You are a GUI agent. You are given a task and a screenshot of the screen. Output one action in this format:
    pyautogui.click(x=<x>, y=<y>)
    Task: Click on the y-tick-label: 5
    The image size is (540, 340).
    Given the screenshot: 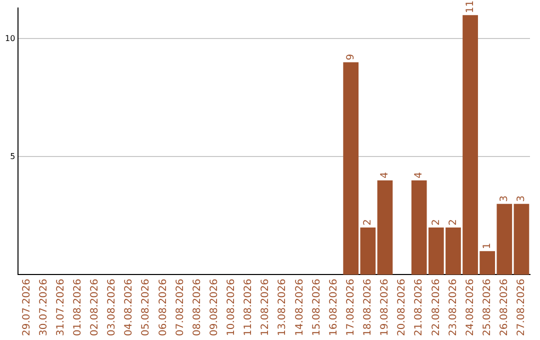 What is the action you would take?
    pyautogui.click(x=13, y=156)
    